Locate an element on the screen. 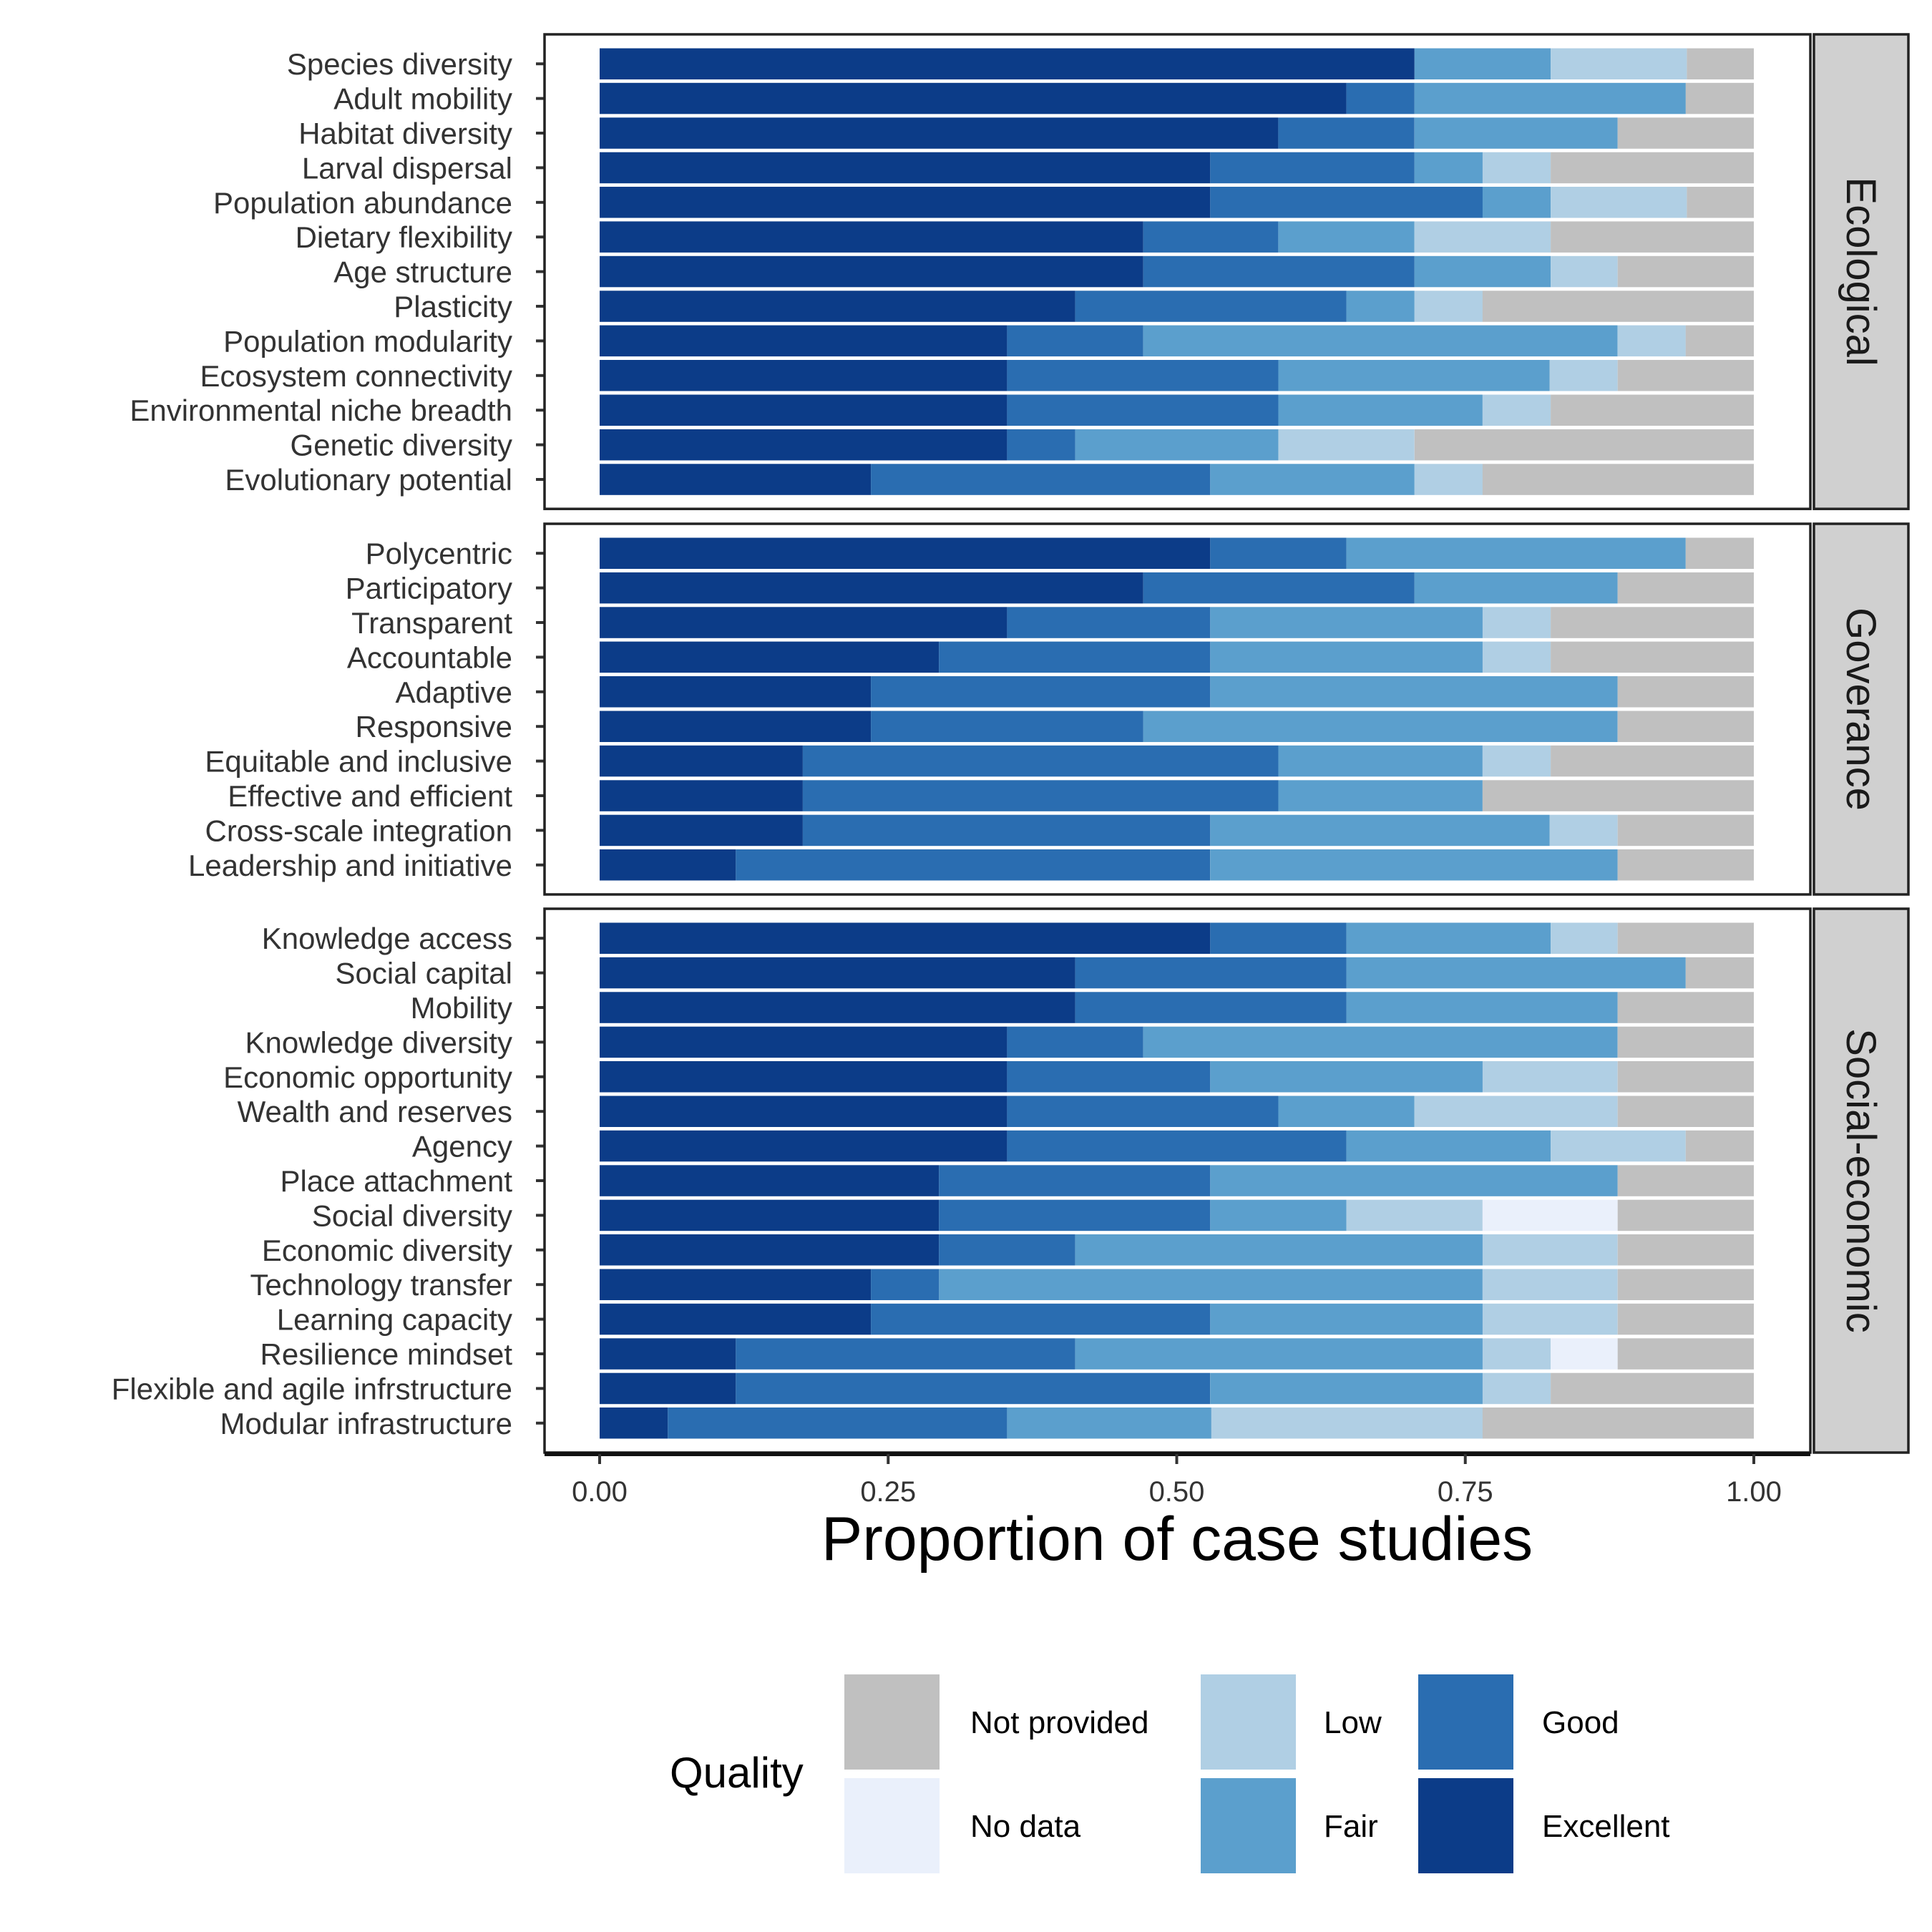 This screenshot has height=1932, width=1932. y-tick-label: Flexible and agile infrstructure is located at coordinates (312, 1388).